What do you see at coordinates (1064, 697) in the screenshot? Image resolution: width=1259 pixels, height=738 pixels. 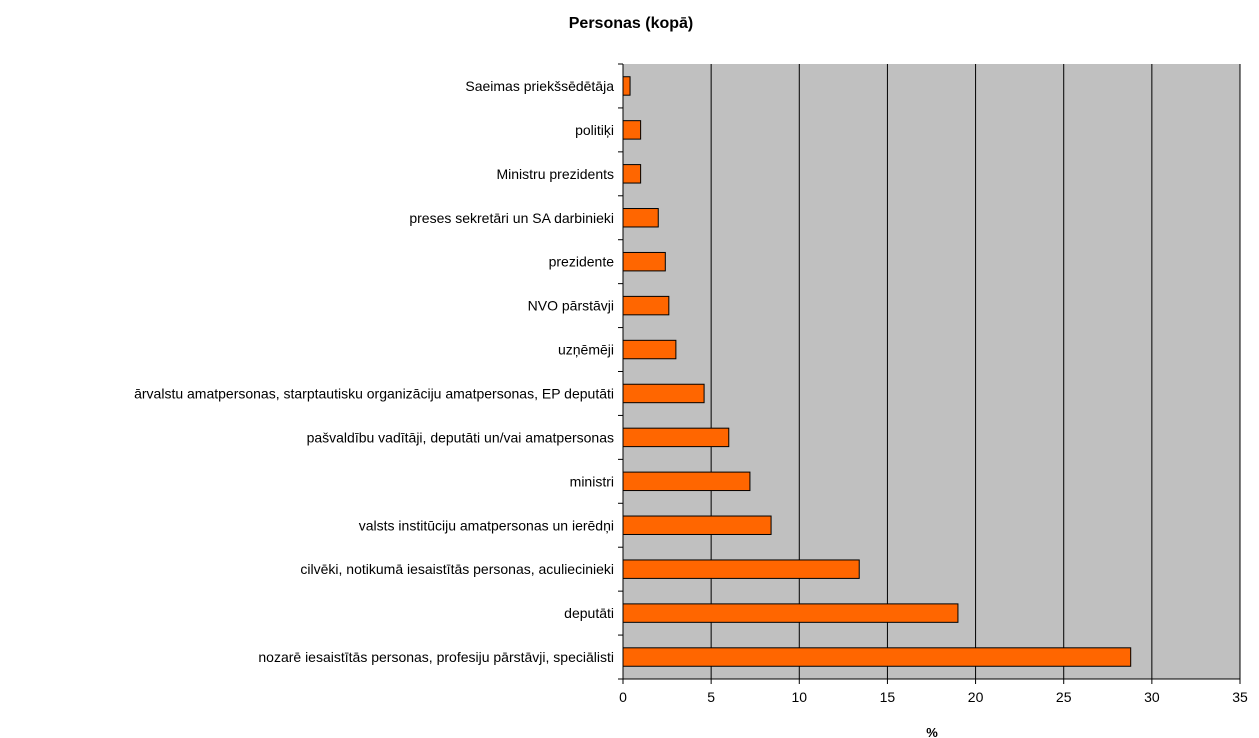 I see `x-tick-label: 25` at bounding box center [1064, 697].